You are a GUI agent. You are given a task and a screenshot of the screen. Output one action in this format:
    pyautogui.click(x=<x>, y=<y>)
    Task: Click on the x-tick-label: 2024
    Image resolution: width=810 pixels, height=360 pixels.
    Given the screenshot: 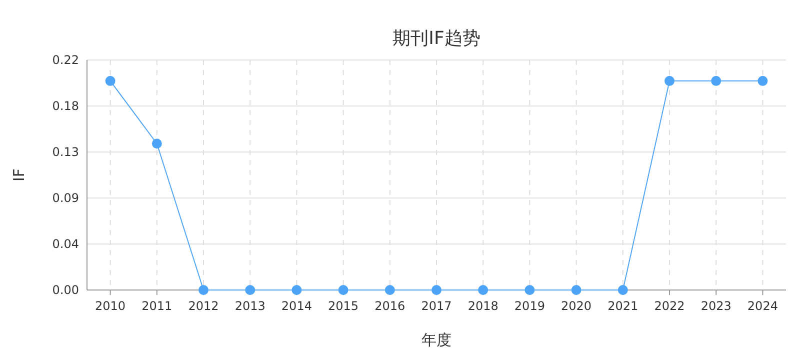 What is the action you would take?
    pyautogui.click(x=762, y=306)
    